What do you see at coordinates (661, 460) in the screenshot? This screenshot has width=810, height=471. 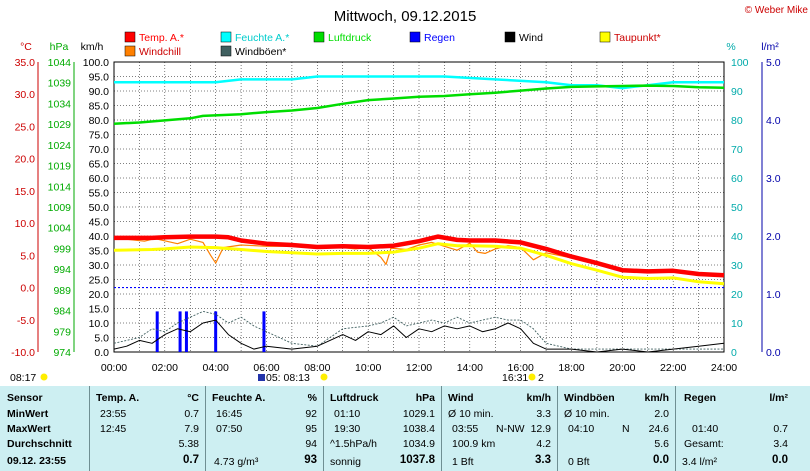 I see `gust-current-value: 0.0` at bounding box center [661, 460].